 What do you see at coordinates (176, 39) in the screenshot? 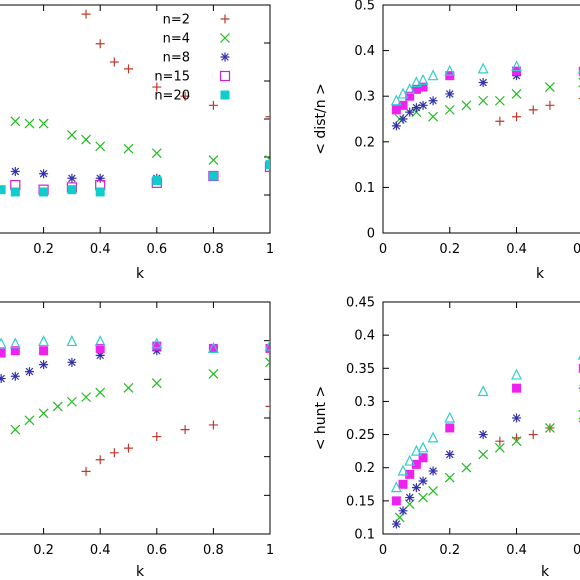
I see `legend-label: n=4` at bounding box center [176, 39].